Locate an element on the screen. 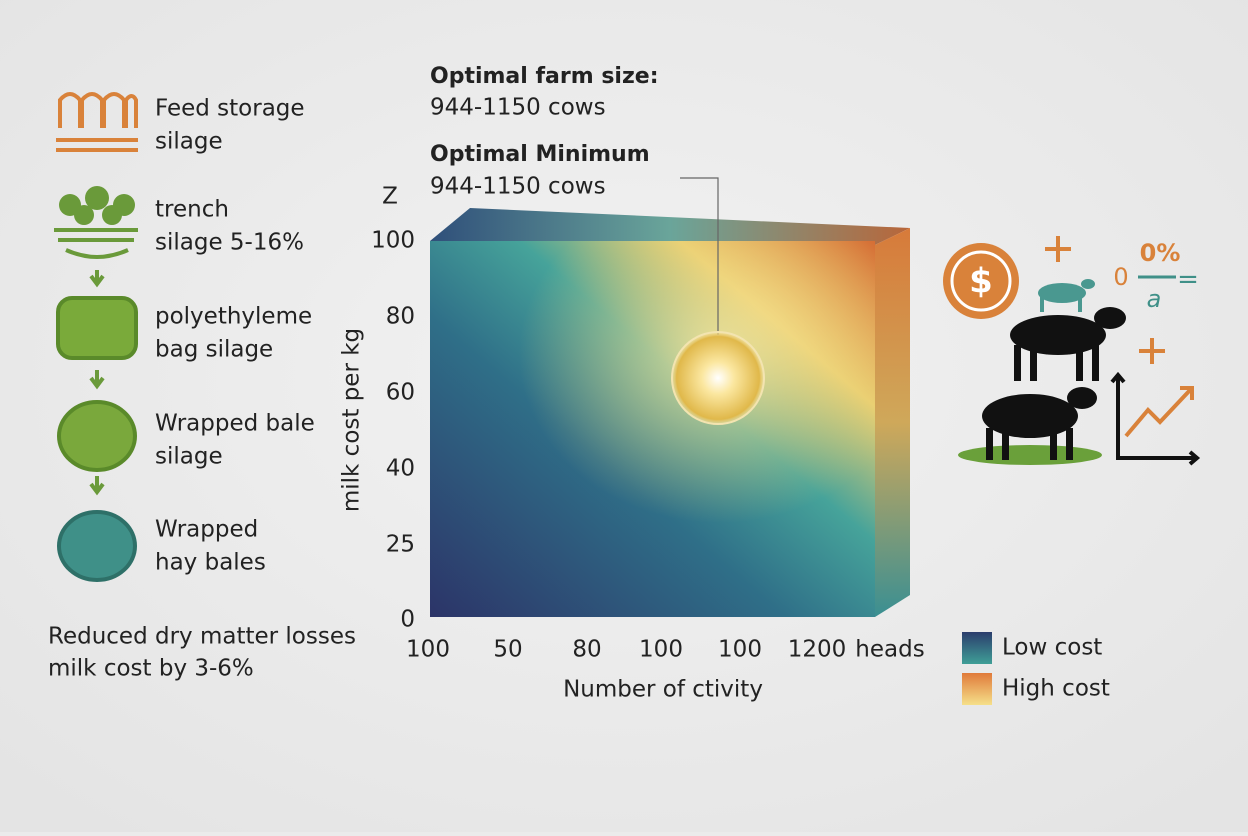 This screenshot has width=1248, height=836. economy-icons: $ 0% 0 a = is located at coordinates (1072, 351).